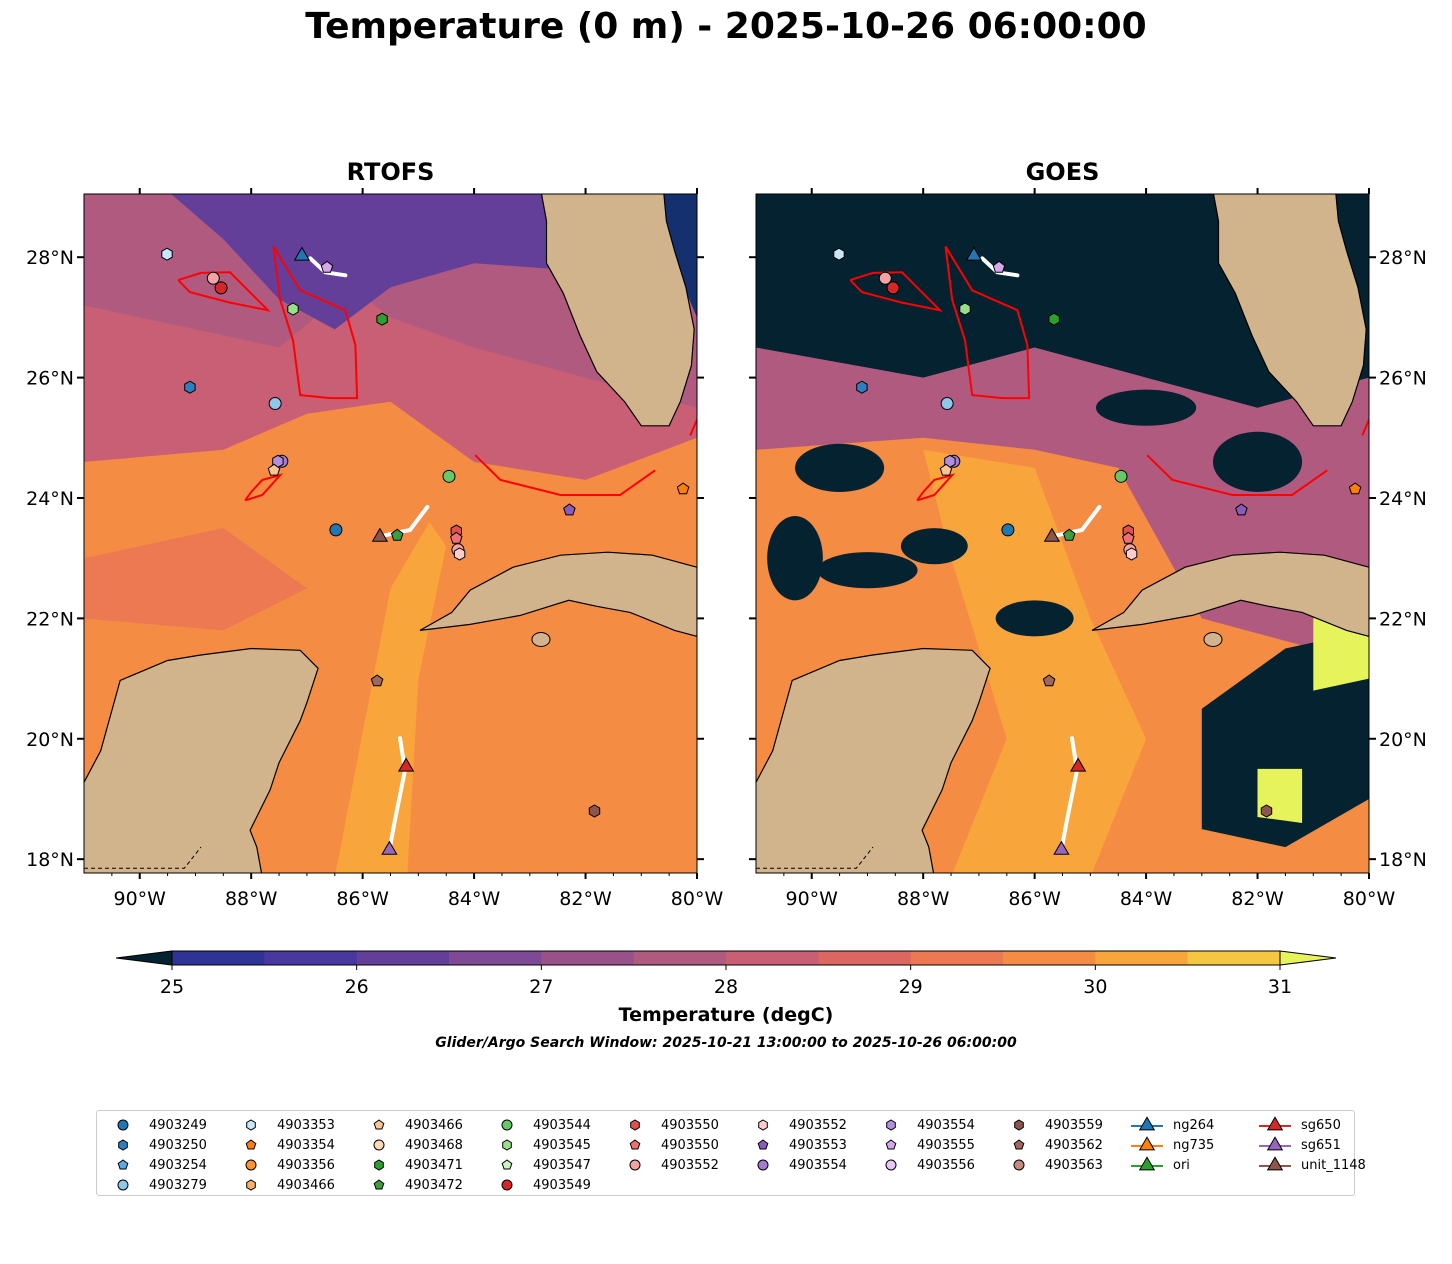  Describe the element at coordinates (553, 1145) in the screenshot. I see `legend-item: 4903545` at that location.